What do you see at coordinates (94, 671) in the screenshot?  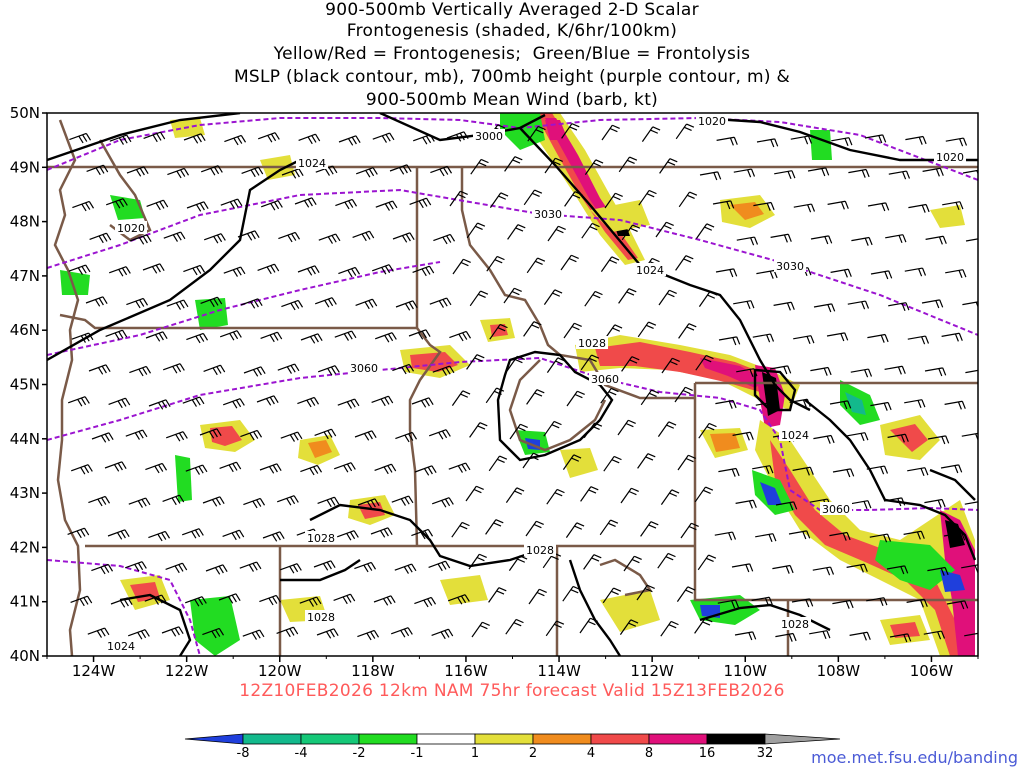 I see `lon-tick-label: 124W` at bounding box center [94, 671].